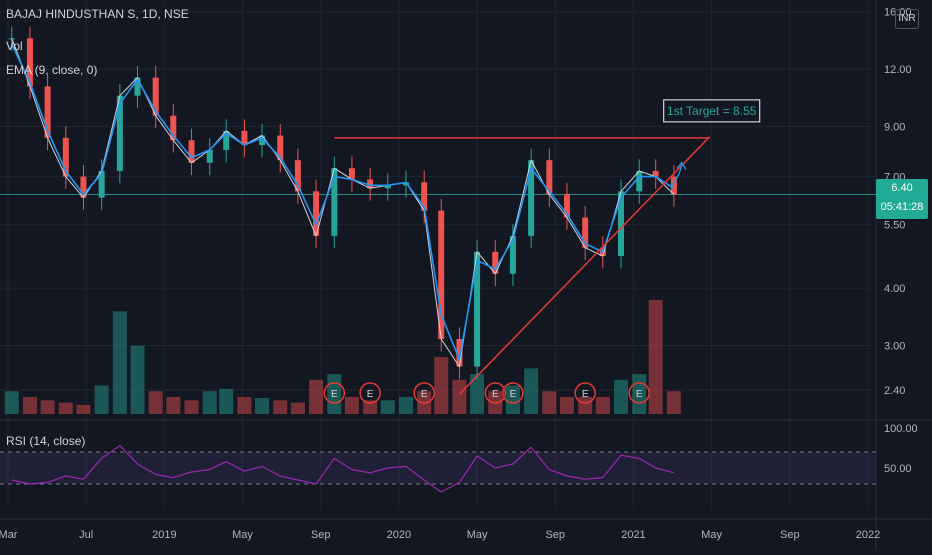  I want to click on time-axis-tick: 2022, so click(868, 535).